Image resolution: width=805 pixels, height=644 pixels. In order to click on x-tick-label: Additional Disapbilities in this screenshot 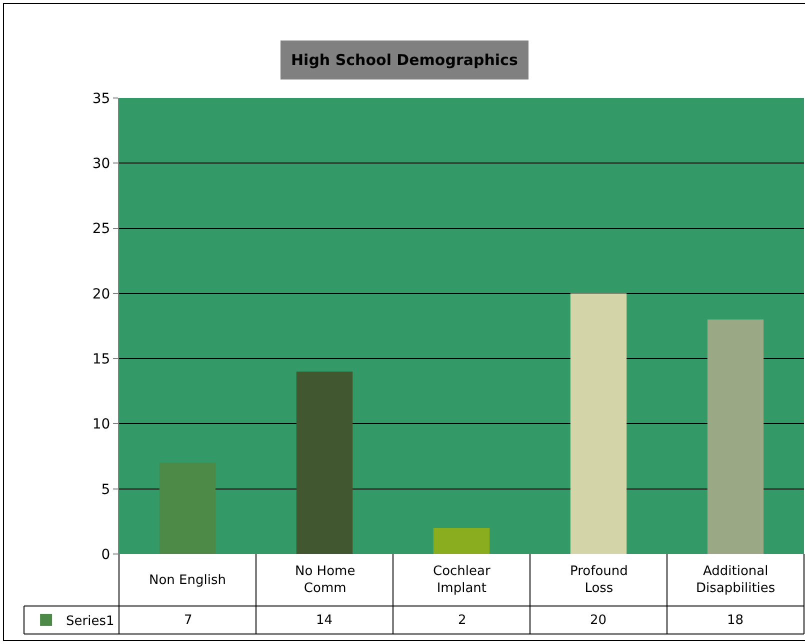, I will do `click(736, 580)`.